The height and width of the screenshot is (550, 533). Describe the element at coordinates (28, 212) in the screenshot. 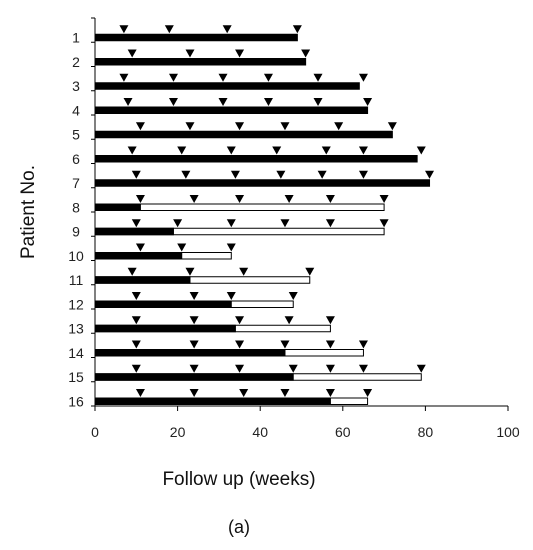

I see `y-axis-title: Patient No.` at that location.